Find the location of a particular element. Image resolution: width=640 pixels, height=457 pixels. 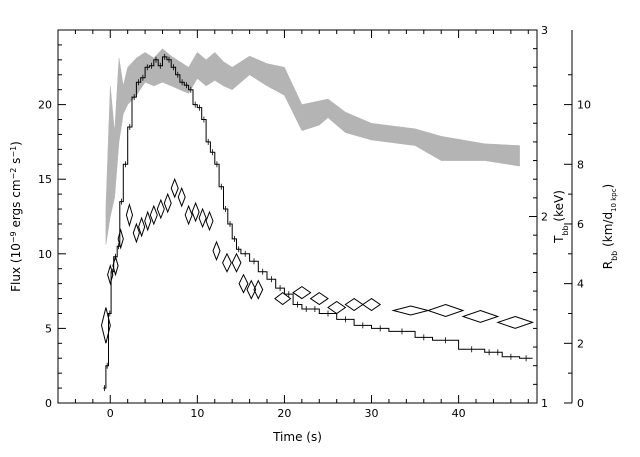

radius-tick-label: 2 is located at coordinates (580, 343).